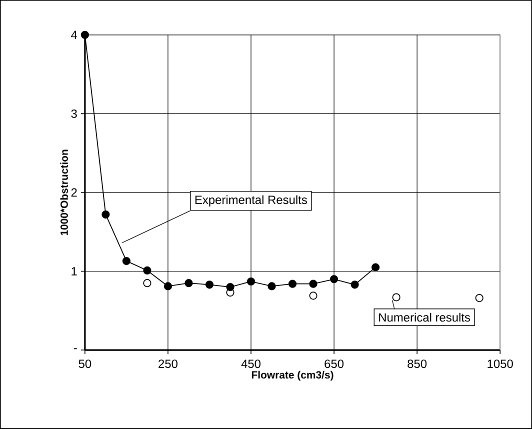  Describe the element at coordinates (251, 200) in the screenshot. I see `annotation: Experimental Results` at that location.